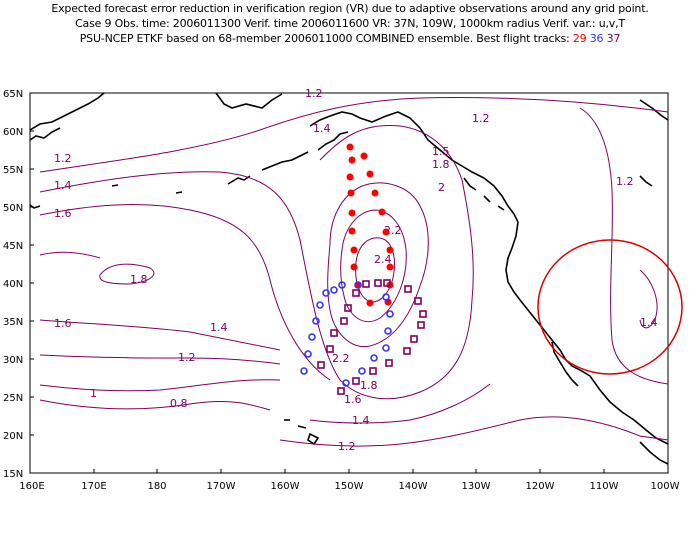  Describe the element at coordinates (613, 38) in the screenshot. I see `track-purple-label: 37` at that location.